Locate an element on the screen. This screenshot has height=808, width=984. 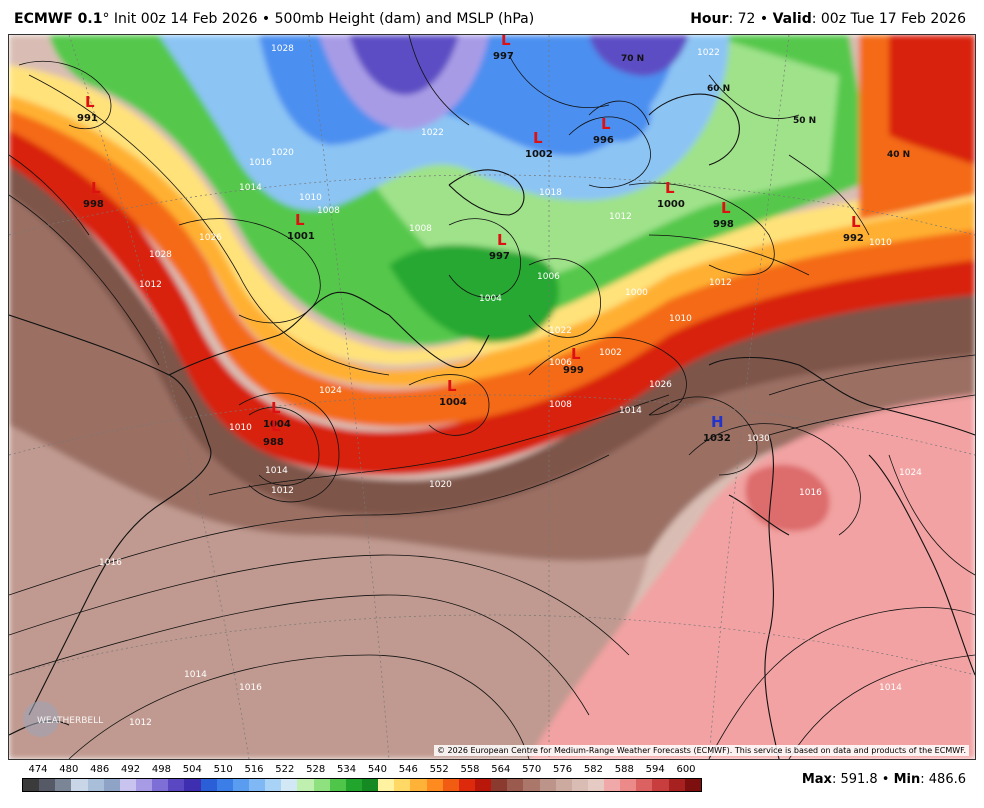
height-fill-blue-core is located at coordinates (610, 108).